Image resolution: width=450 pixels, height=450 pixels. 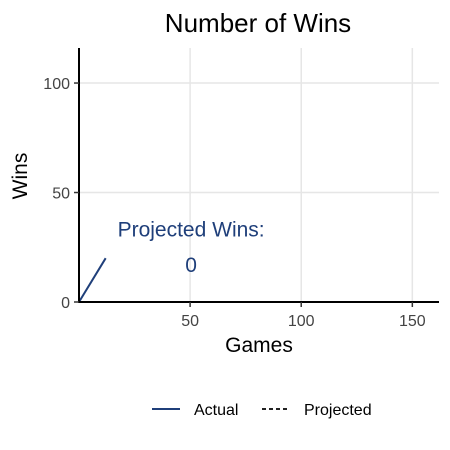 I want to click on legend-label-projected: Projected, so click(x=338, y=410).